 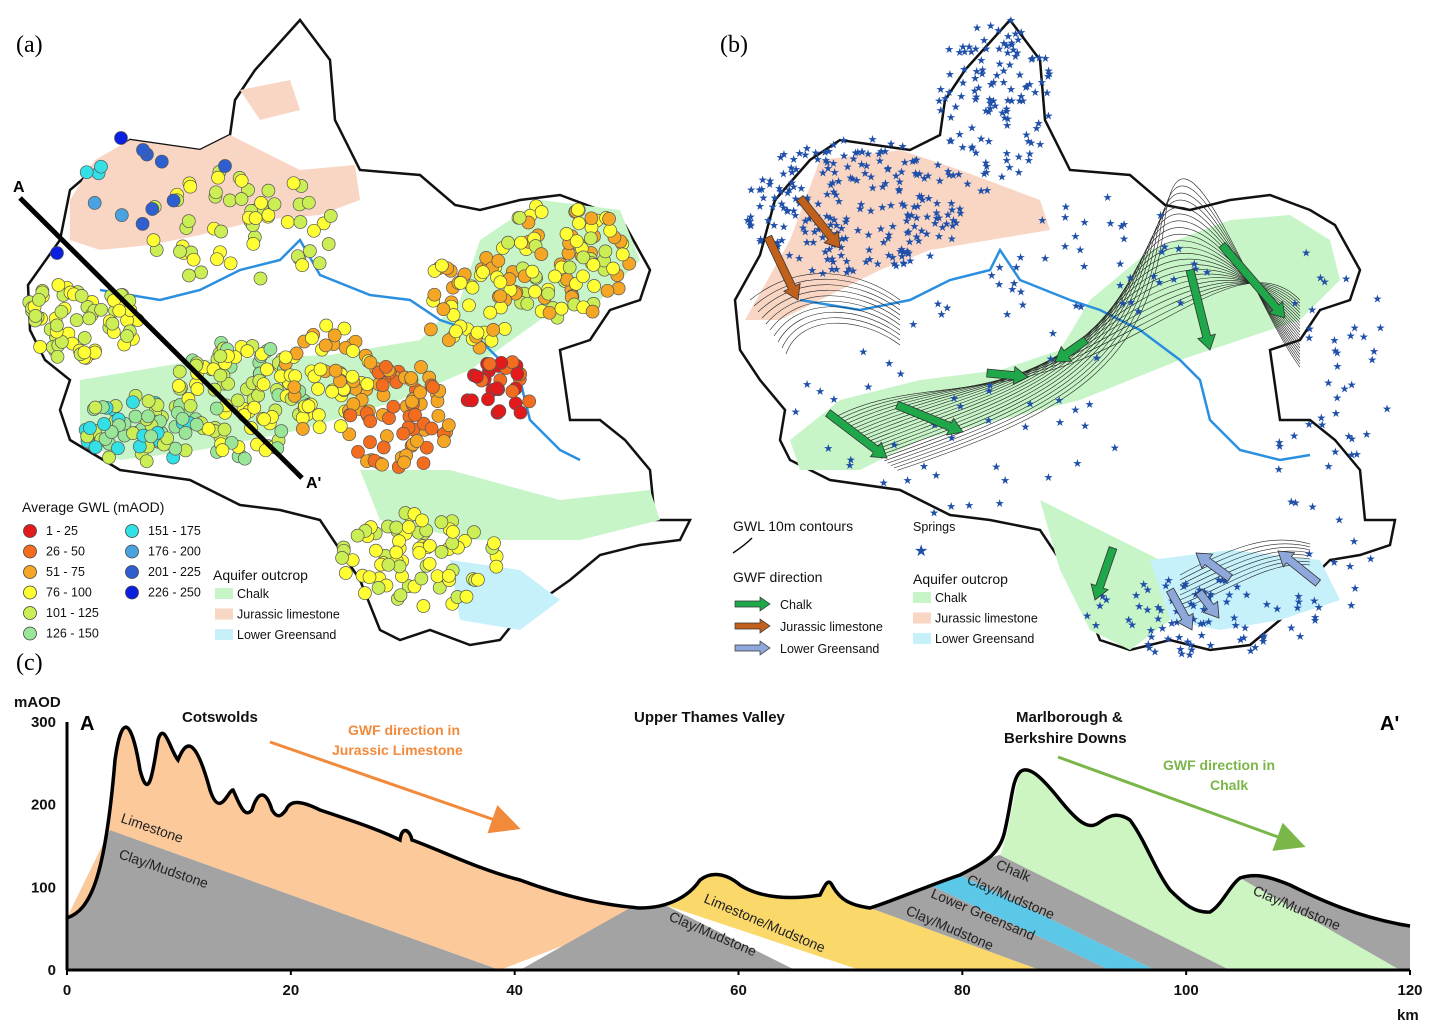 I want to click on gwl-legend-label: 76 - 100, so click(x=69, y=593).